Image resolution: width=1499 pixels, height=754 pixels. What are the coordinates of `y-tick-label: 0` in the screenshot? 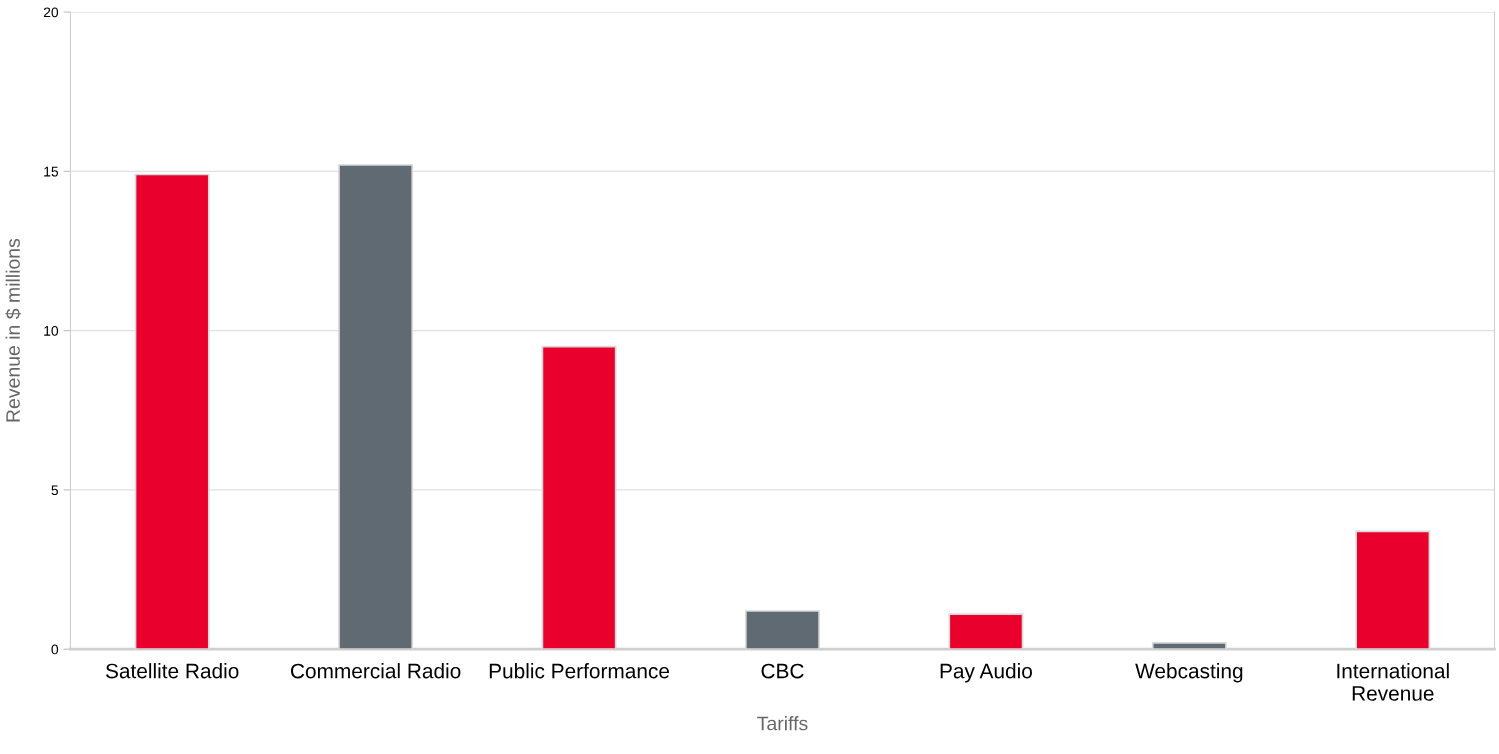 It's located at (55, 649).